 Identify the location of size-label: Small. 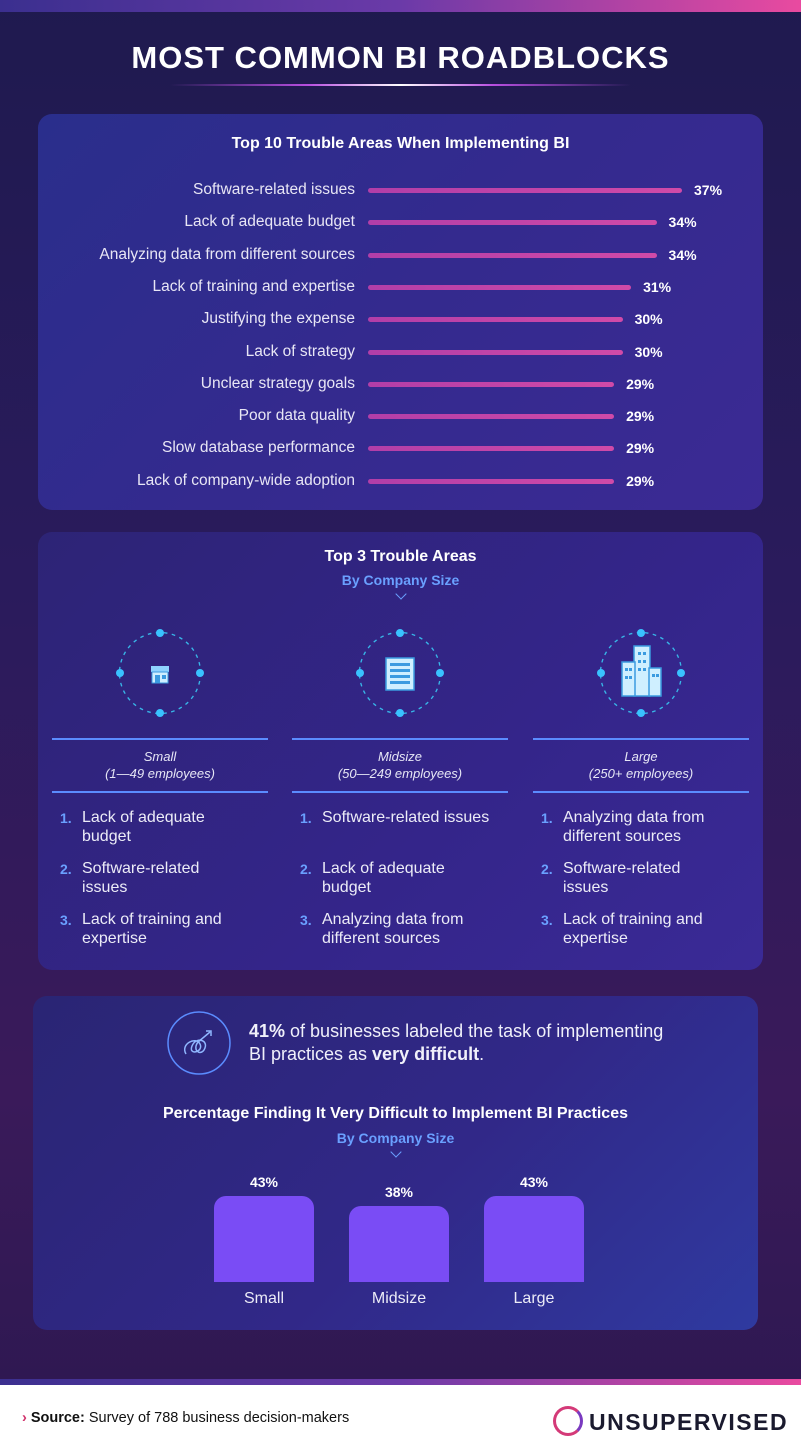
(160, 756).